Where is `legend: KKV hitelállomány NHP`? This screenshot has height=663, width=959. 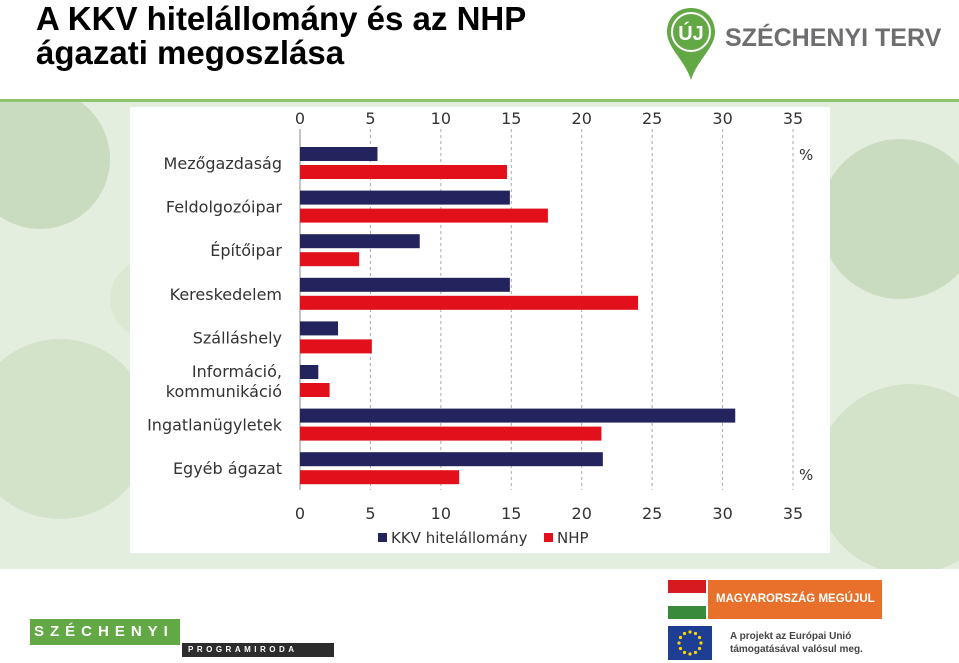 legend: KKV hitelállomány NHP is located at coordinates (483, 538).